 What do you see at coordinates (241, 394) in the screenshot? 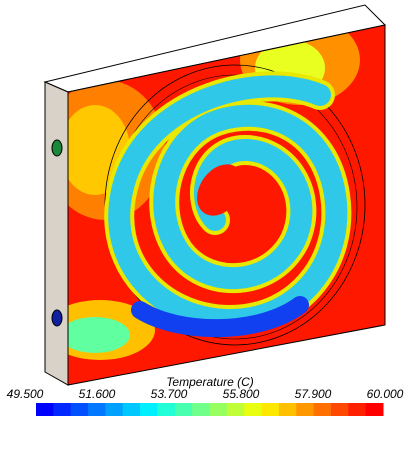
I see `colorbar-tick-label: 55.800` at bounding box center [241, 394].